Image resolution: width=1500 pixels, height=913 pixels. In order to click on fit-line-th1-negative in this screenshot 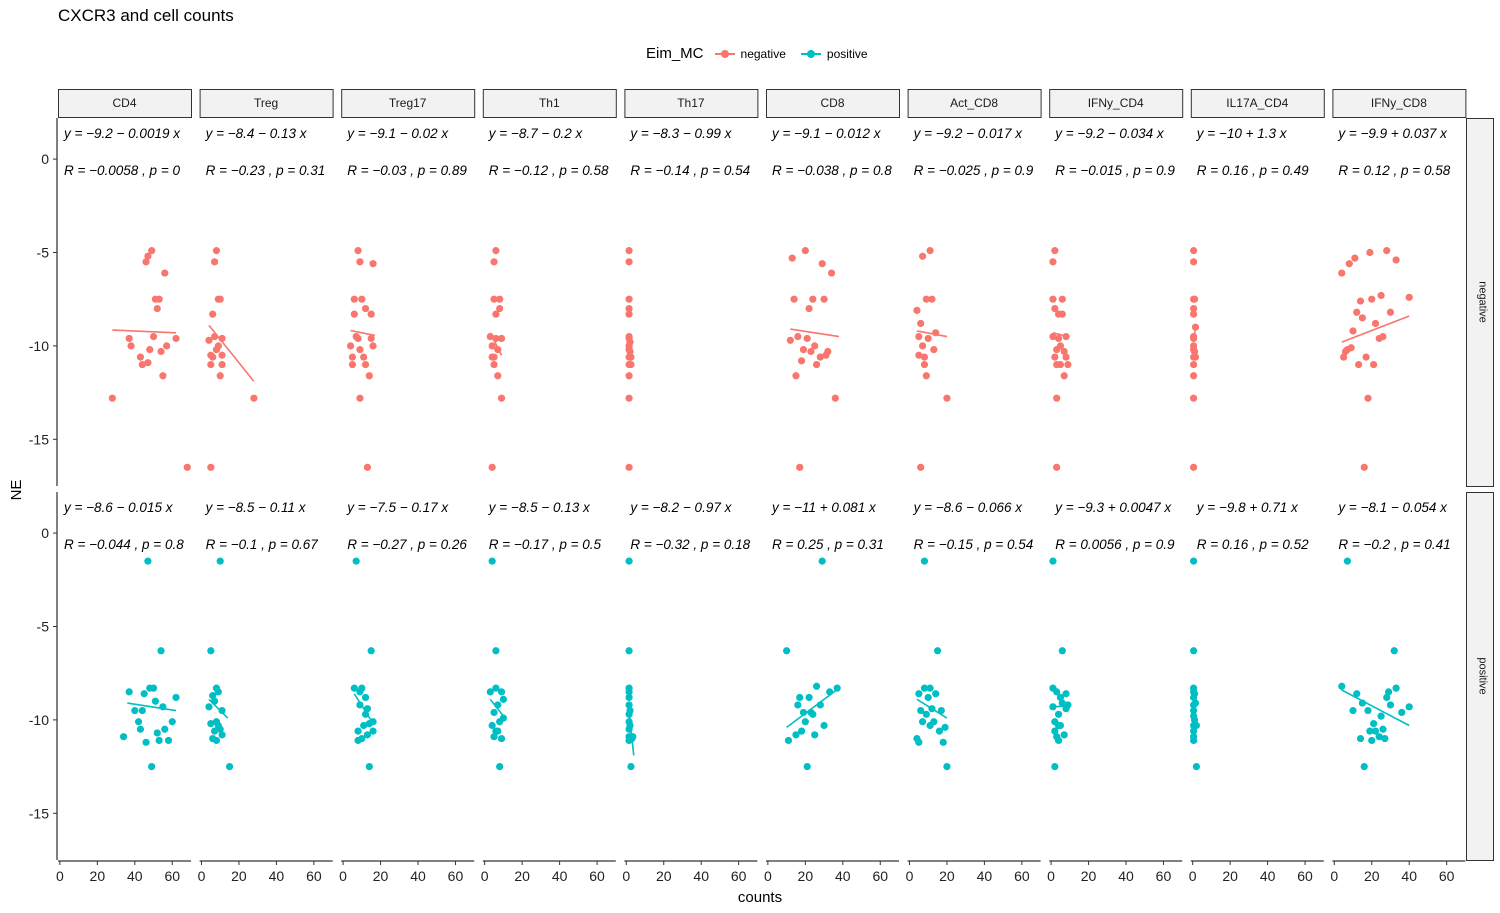, I will do `click(496, 344)`.